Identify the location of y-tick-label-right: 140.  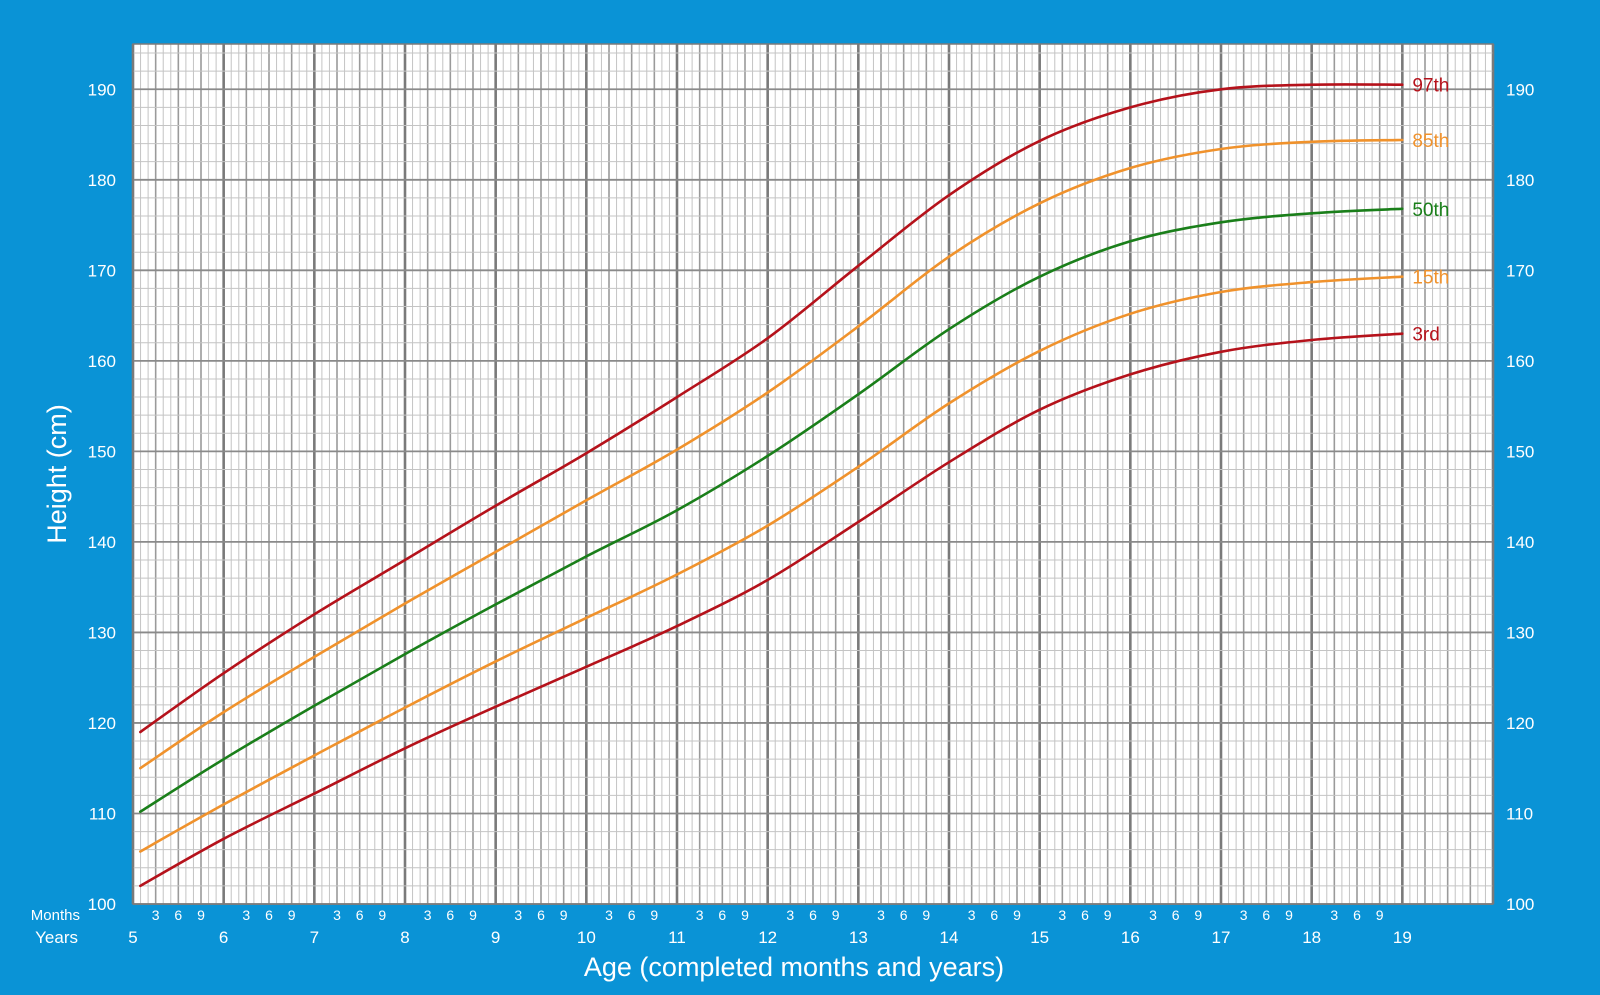
(1520, 542).